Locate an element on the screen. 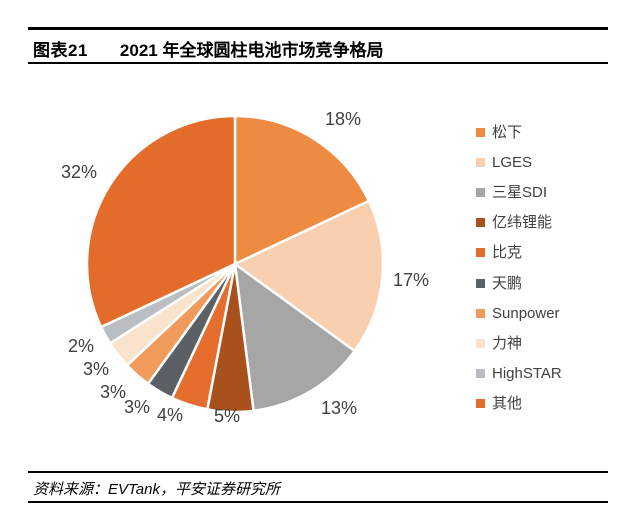 The image size is (640, 525). legend-item-其他: 其他 is located at coordinates (519, 404).